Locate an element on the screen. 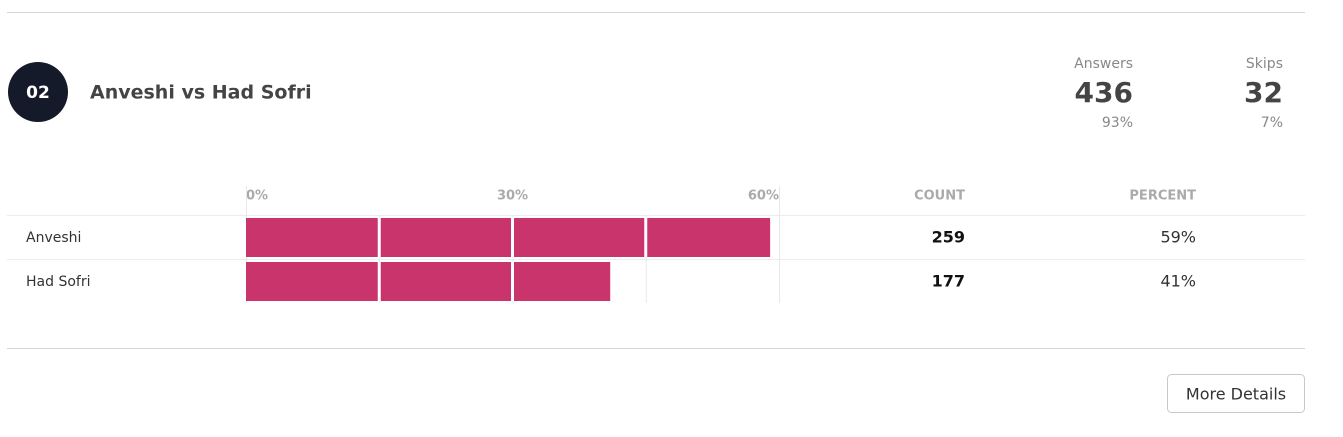 This screenshot has width=1343, height=437. stat-label: Skips is located at coordinates (1264, 64).